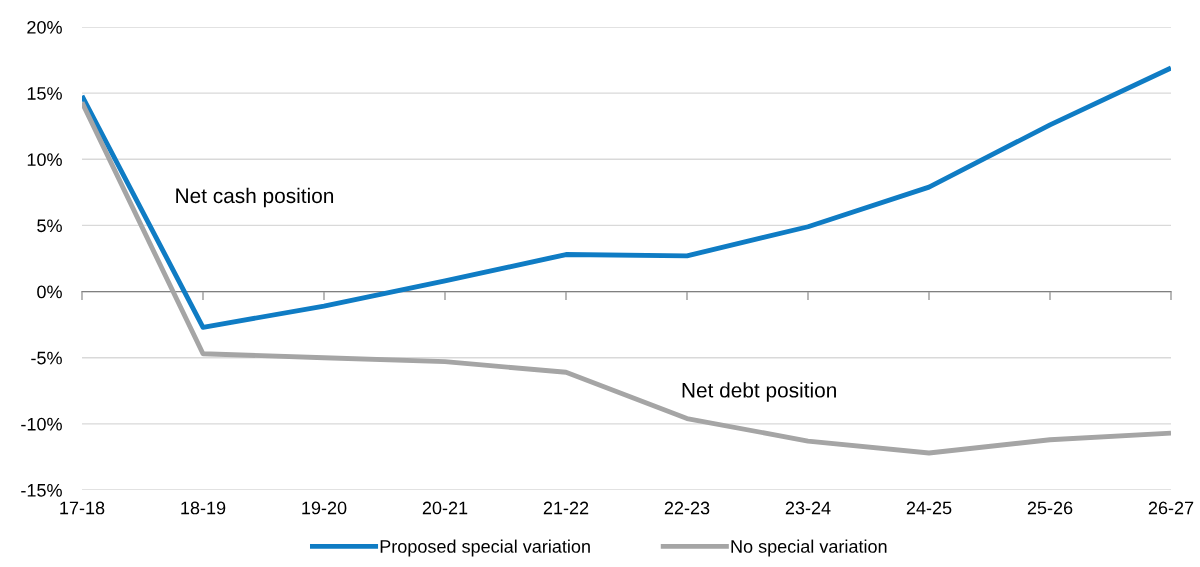  Describe the element at coordinates (203, 508) in the screenshot. I see `x-tick-label: 18-19` at that location.